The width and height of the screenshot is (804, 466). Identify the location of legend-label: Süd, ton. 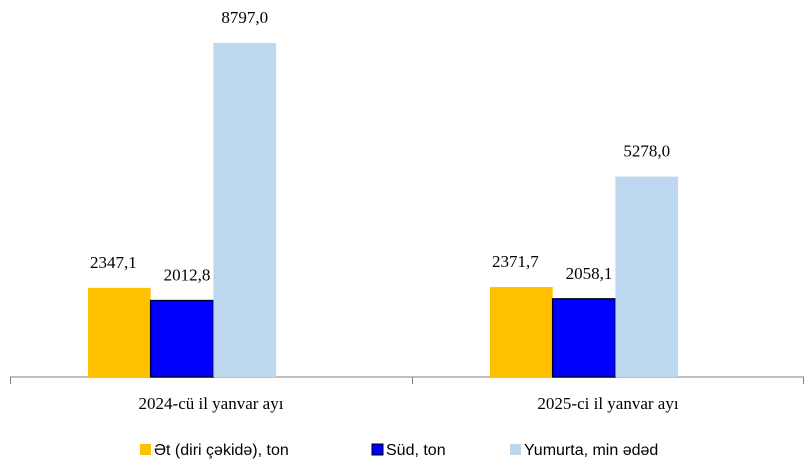
(416, 450).